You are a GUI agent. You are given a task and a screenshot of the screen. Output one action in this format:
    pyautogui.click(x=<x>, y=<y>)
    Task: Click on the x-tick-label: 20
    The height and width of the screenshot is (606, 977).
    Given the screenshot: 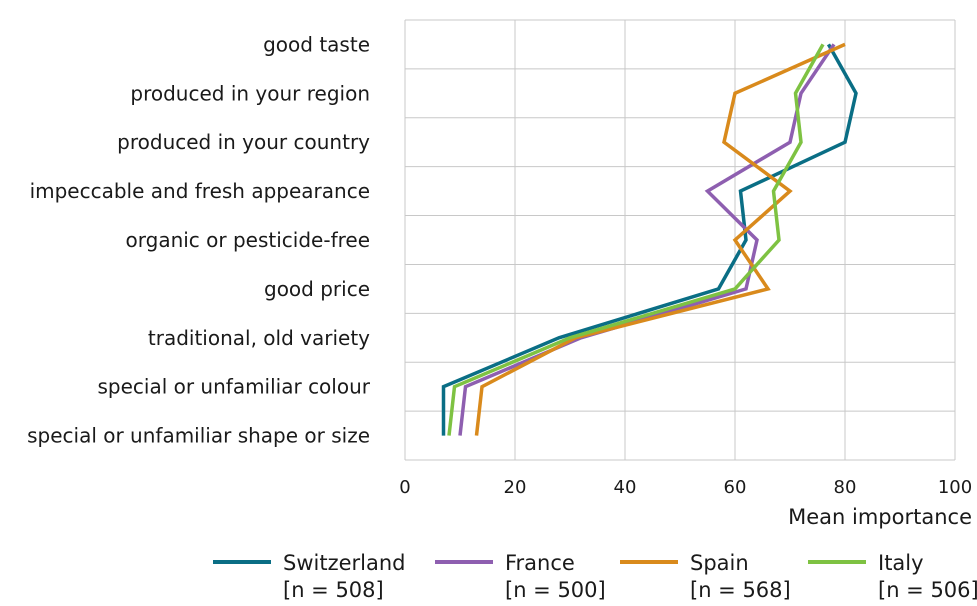 What is the action you would take?
    pyautogui.click(x=515, y=487)
    